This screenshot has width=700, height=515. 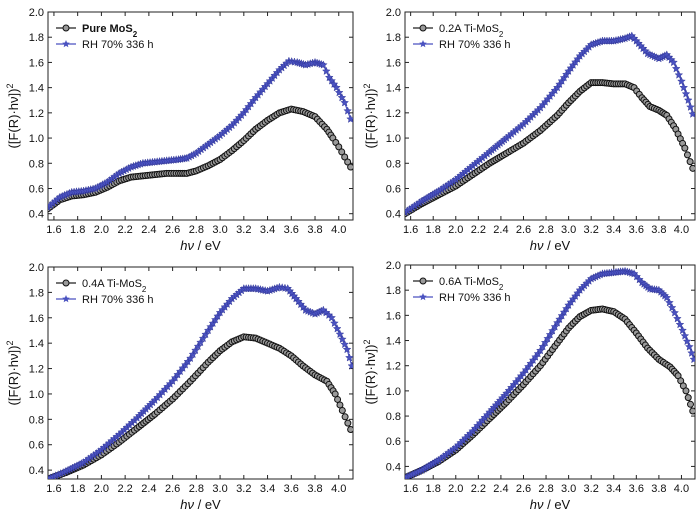 I want to click on legend-label: 0.2A Ti-MoS2, so click(x=471, y=31).